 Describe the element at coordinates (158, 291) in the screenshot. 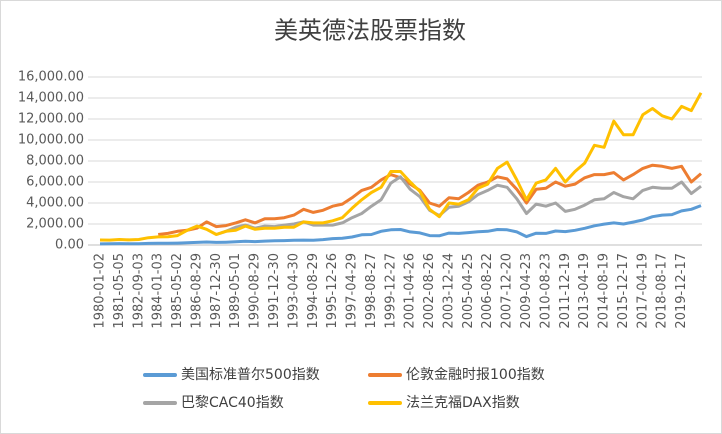

I see `x-tick-label: 1984-01-03` at that location.